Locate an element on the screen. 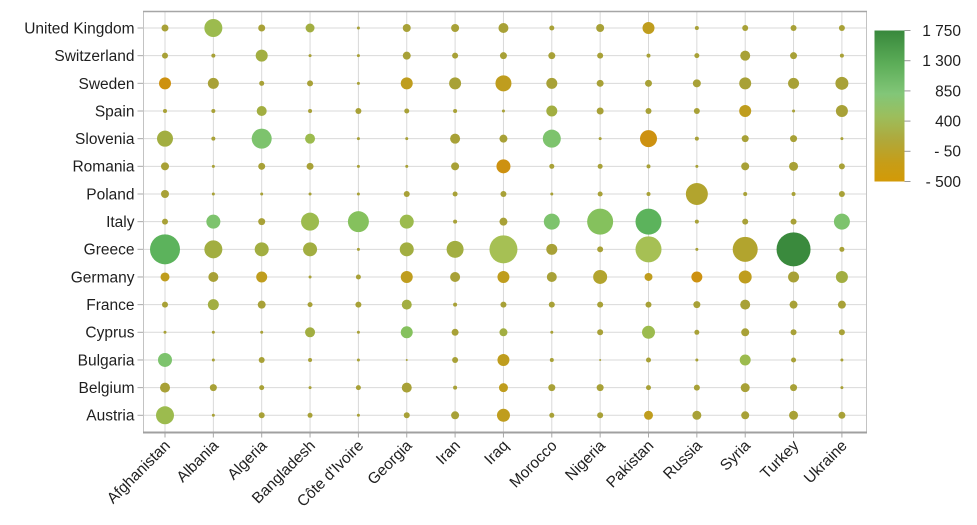  x-tick-label: Turkey is located at coordinates (779, 459).